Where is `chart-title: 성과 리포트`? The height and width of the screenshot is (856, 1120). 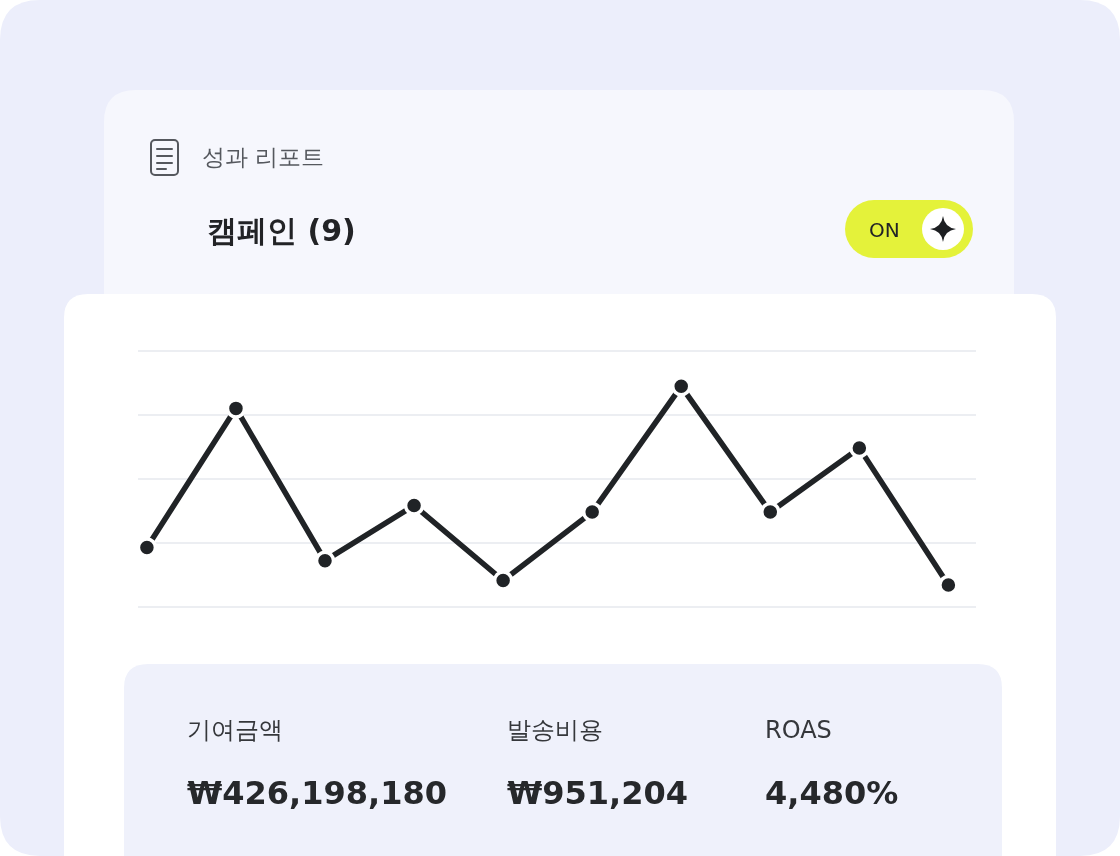 chart-title: 성과 리포트 is located at coordinates (263, 157).